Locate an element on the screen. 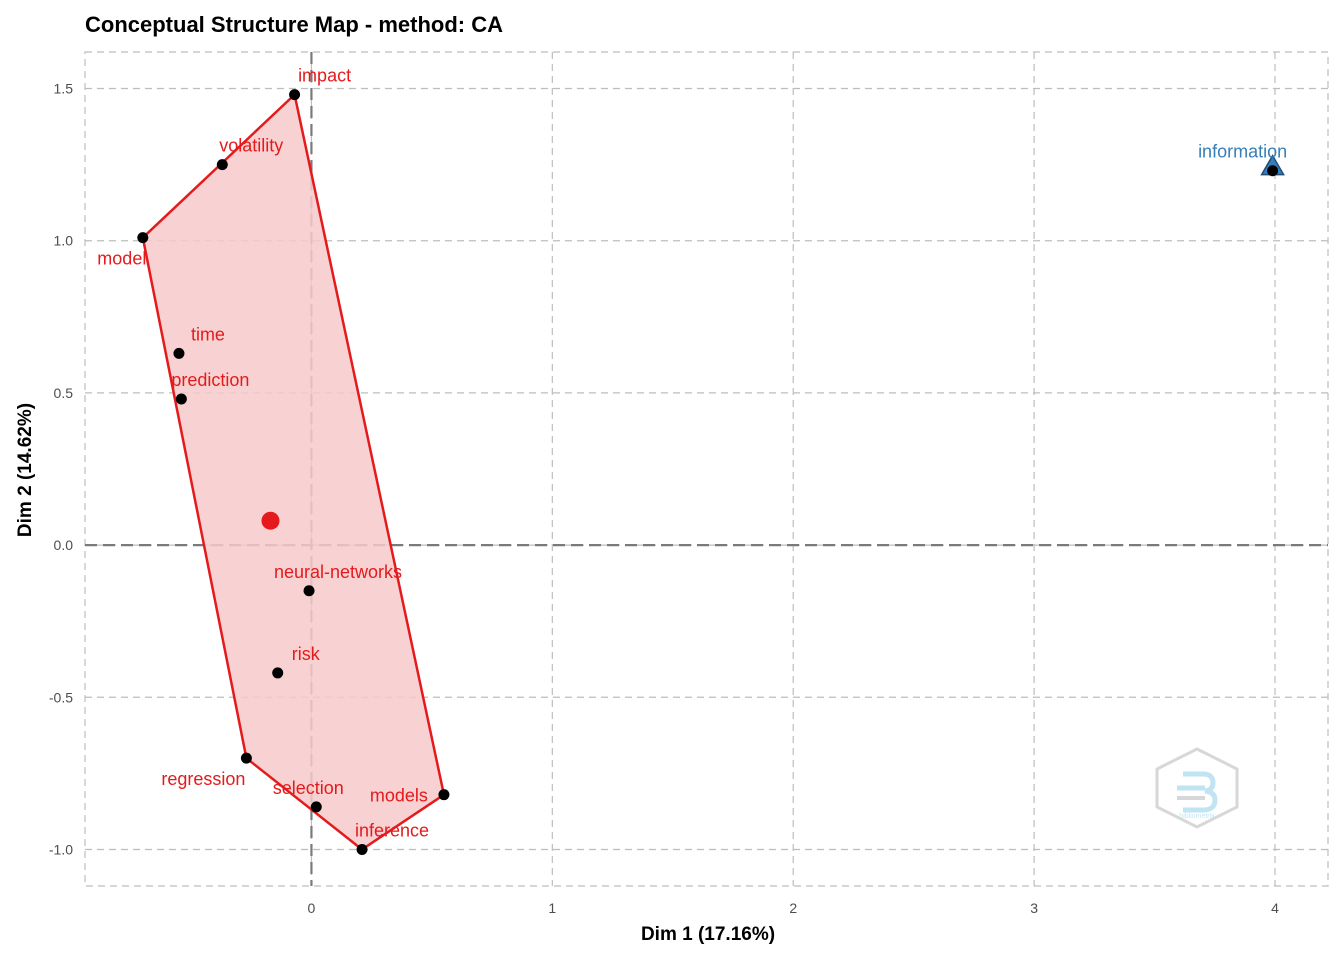 The height and width of the screenshot is (960, 1344). point-label-models: models is located at coordinates (399, 796).